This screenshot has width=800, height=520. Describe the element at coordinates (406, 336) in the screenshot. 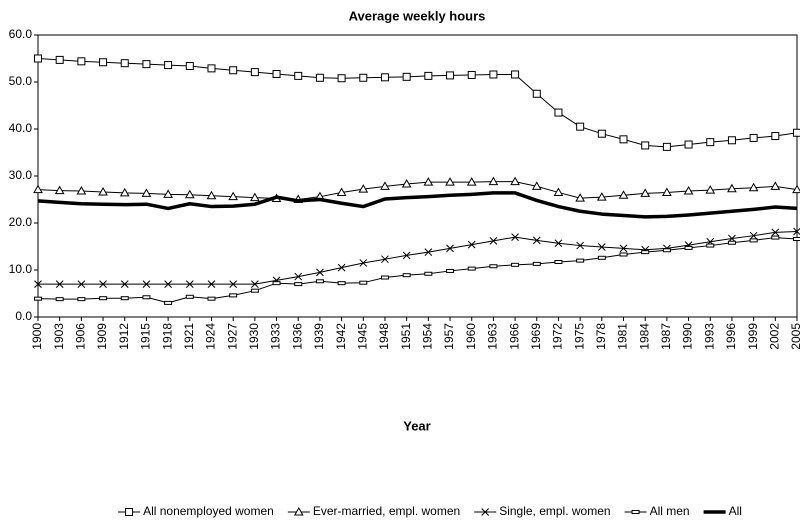

I see `x-tick-label: 1951` at that location.